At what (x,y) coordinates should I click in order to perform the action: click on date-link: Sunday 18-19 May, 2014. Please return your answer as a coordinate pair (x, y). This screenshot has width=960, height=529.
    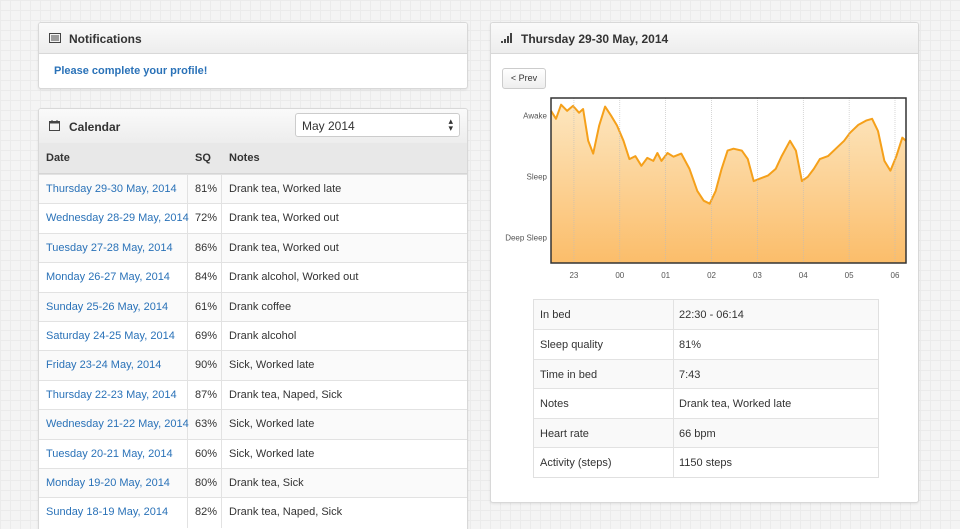
    Looking at the image, I should click on (107, 512).